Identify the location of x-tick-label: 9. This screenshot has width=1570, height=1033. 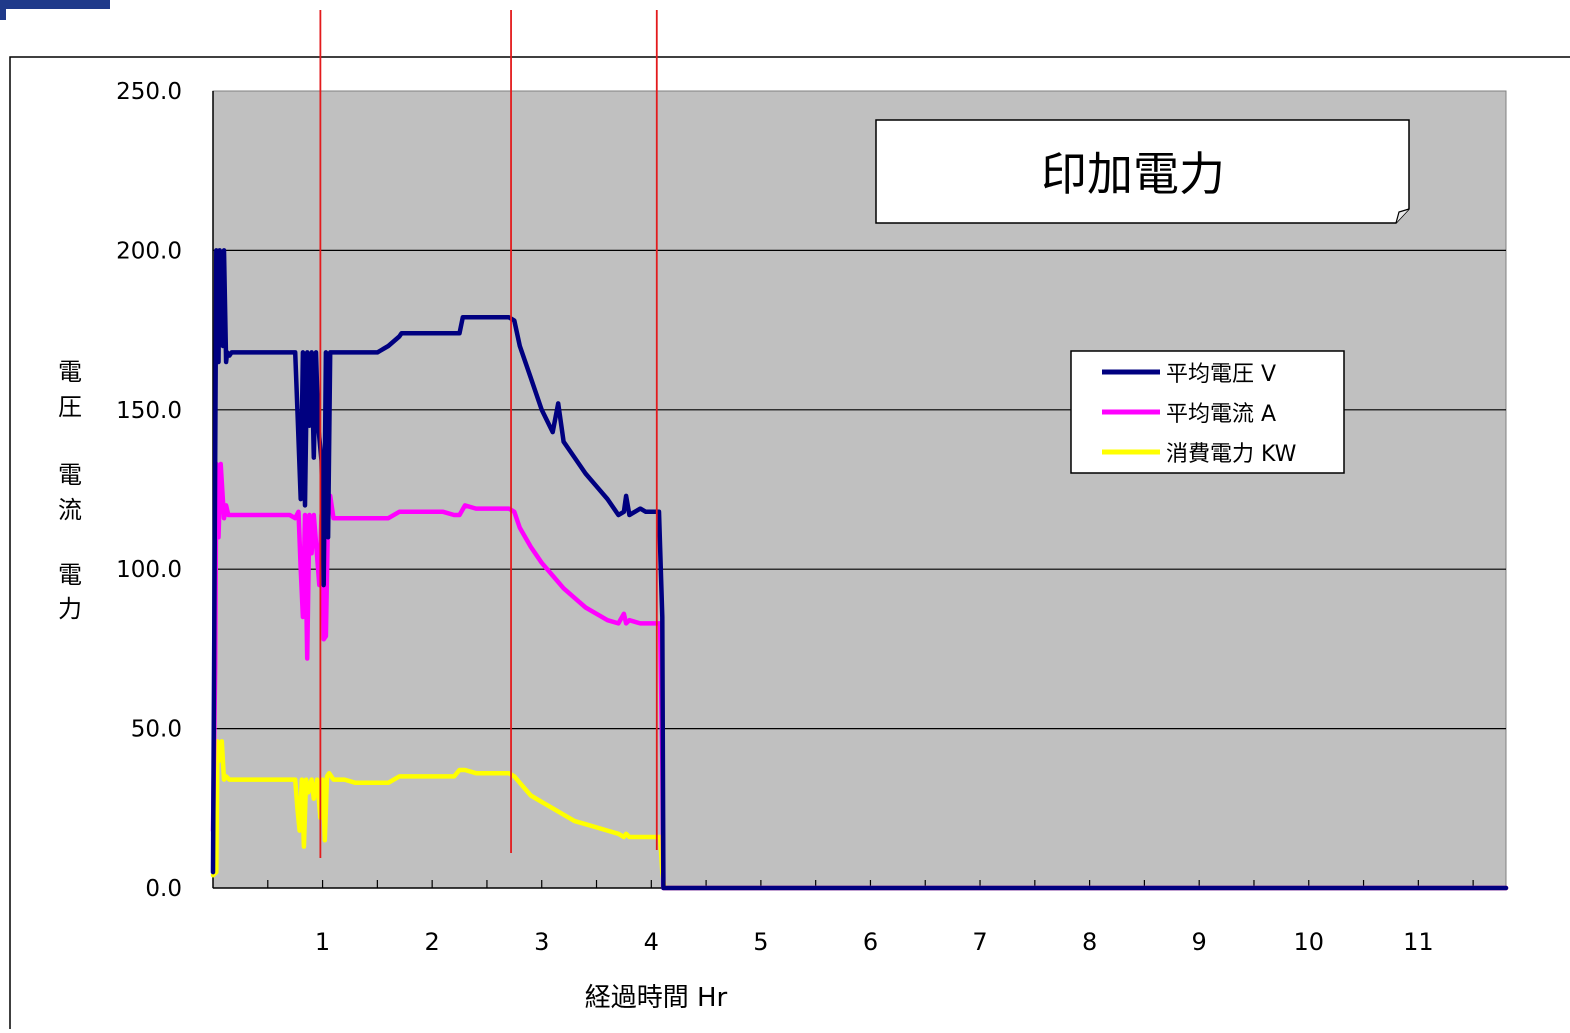
(1199, 942).